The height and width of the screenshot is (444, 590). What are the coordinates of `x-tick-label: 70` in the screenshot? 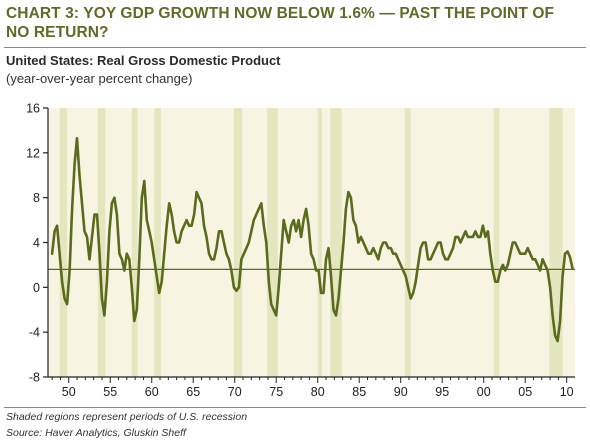 It's located at (235, 392).